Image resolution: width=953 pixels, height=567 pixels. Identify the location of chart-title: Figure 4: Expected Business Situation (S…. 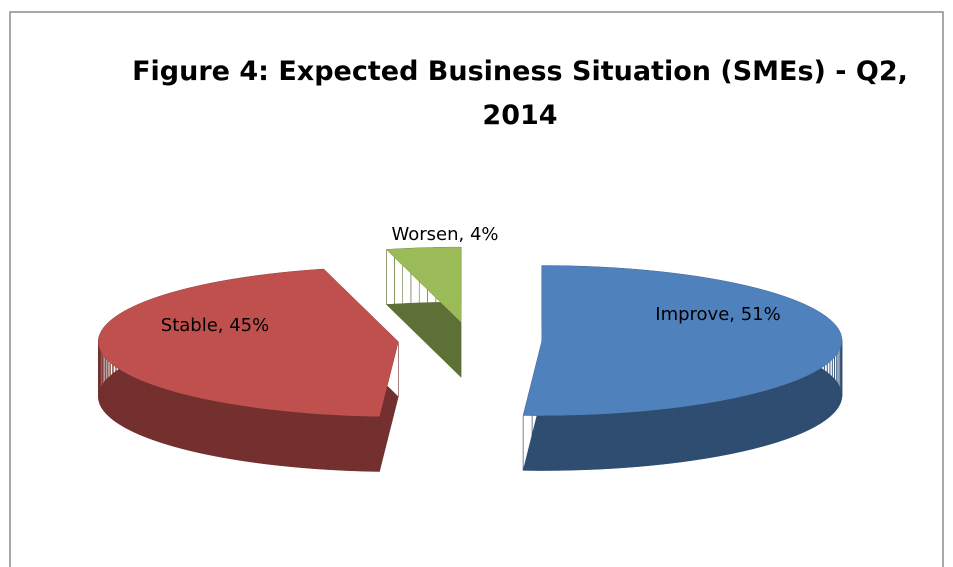
(520, 93).